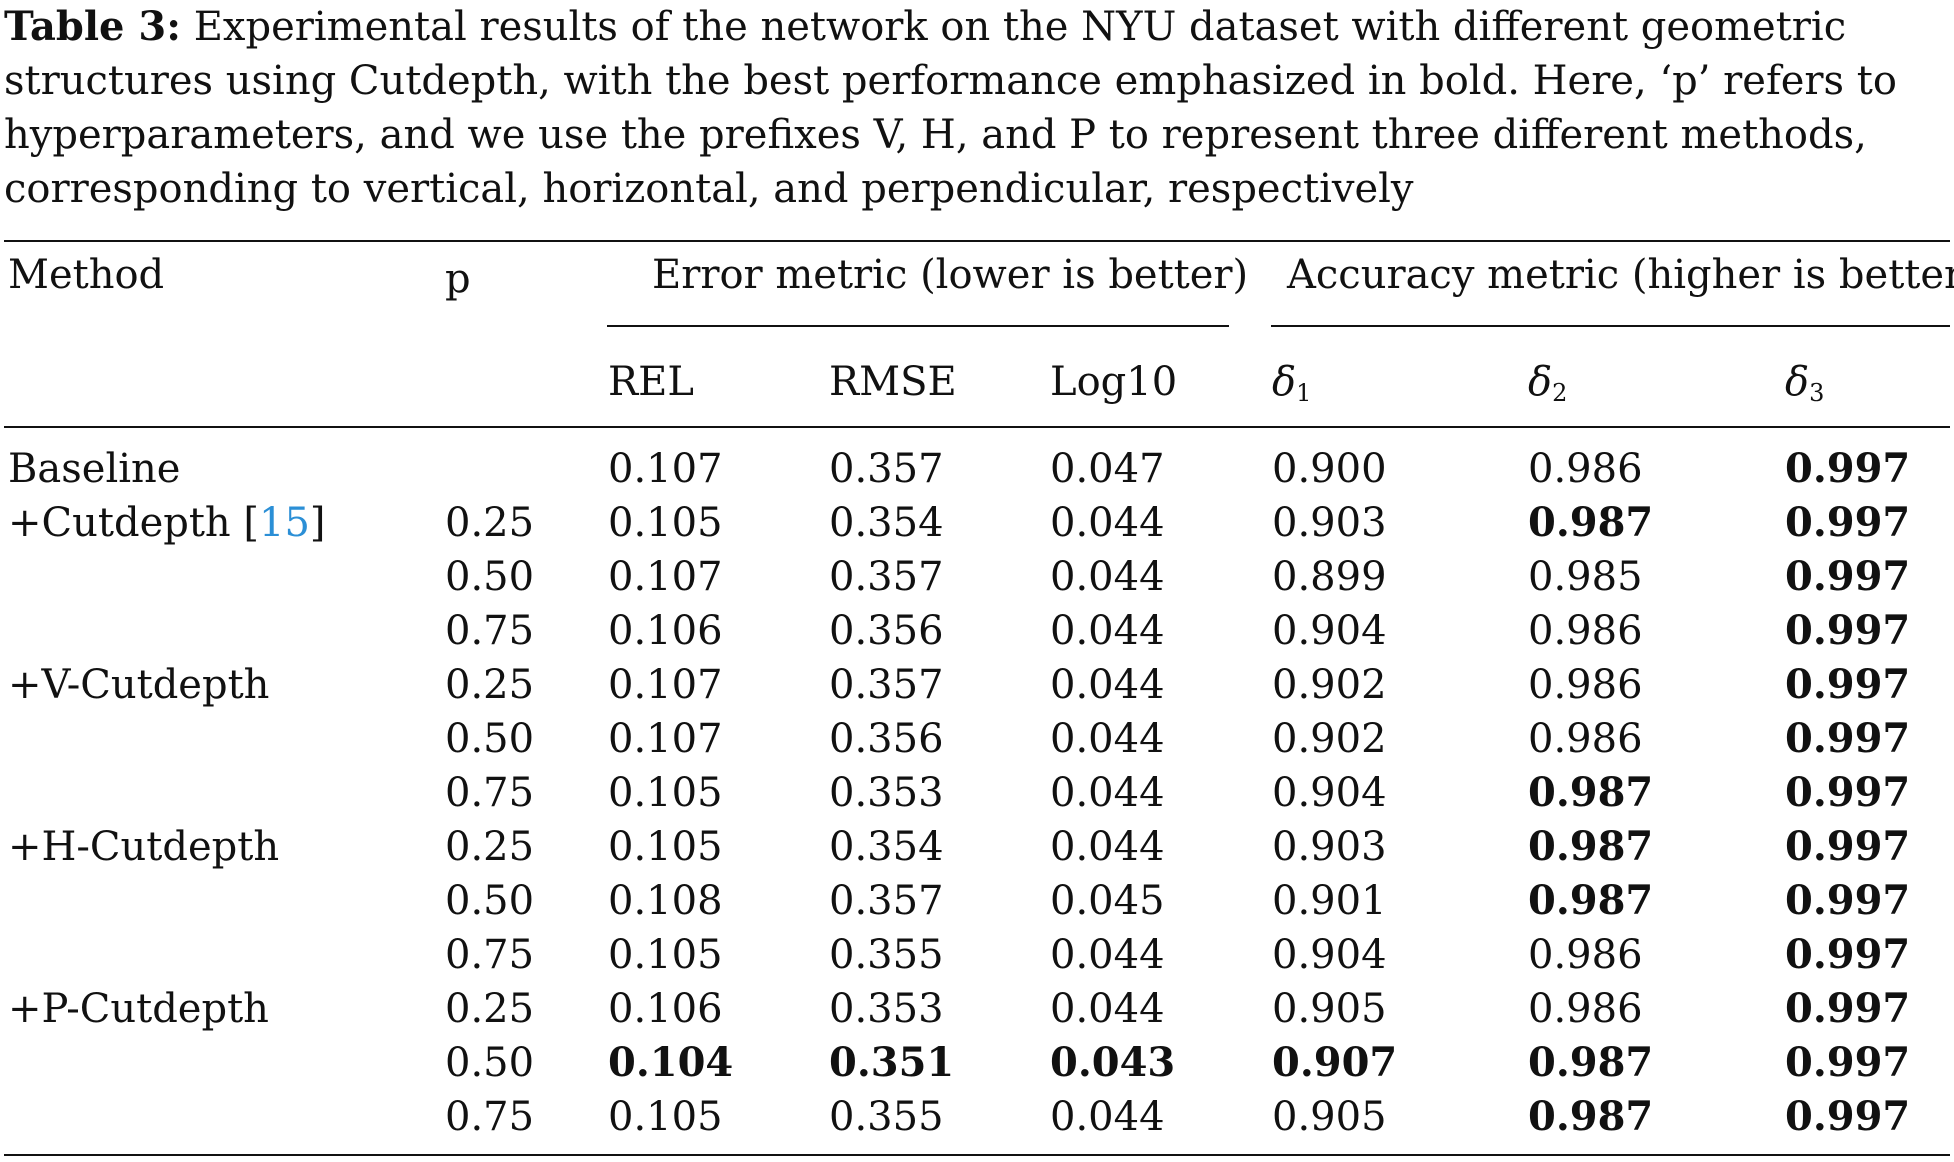 The height and width of the screenshot is (1162, 1954). I want to click on header-delta2: δ2, so click(1547, 387).